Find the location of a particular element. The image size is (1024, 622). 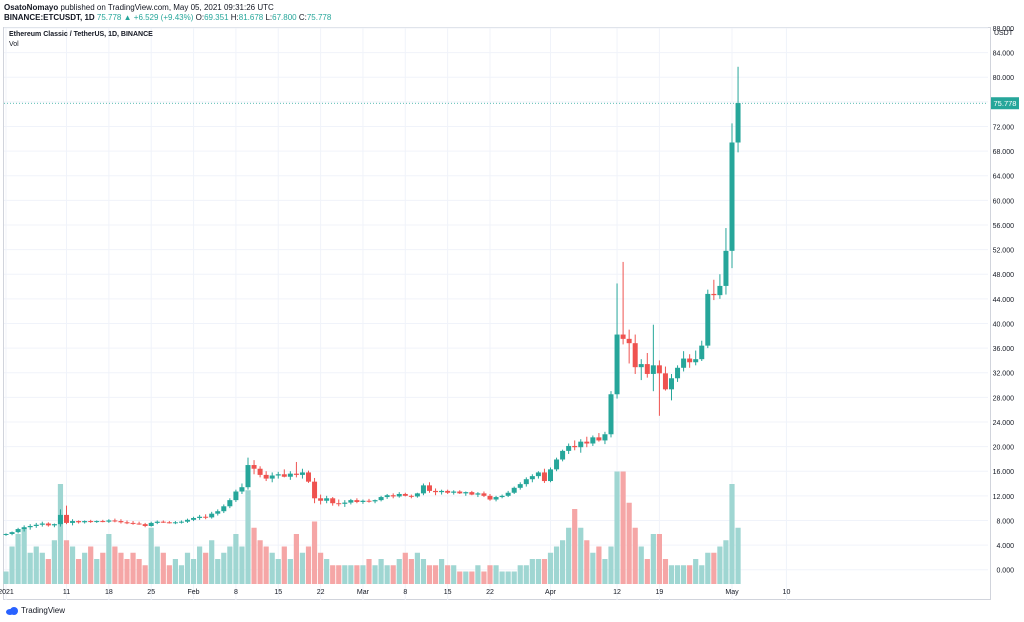

y-tick-label: 0.000 is located at coordinates (1005, 571).